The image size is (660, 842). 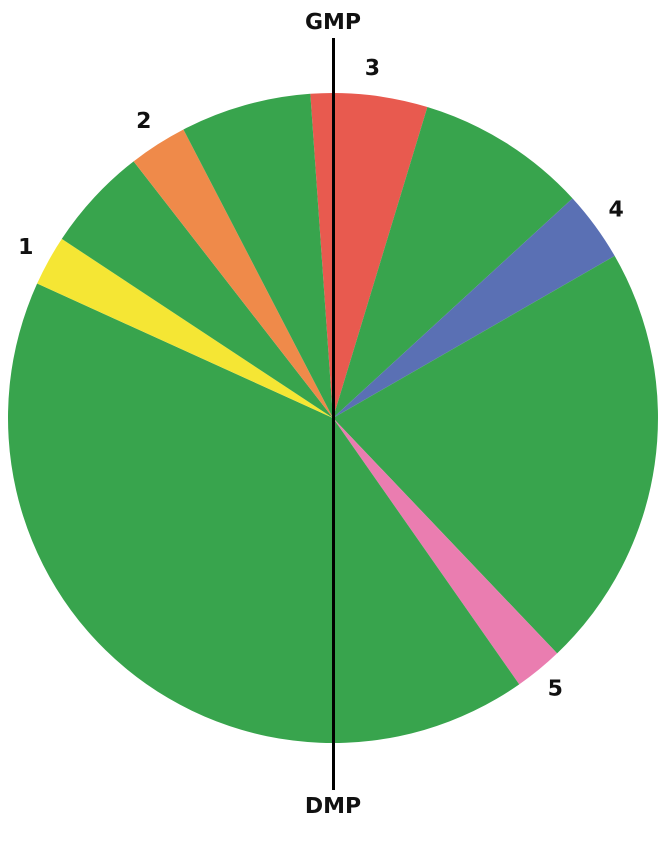 I want to click on slice-label: 3, so click(x=372, y=68).